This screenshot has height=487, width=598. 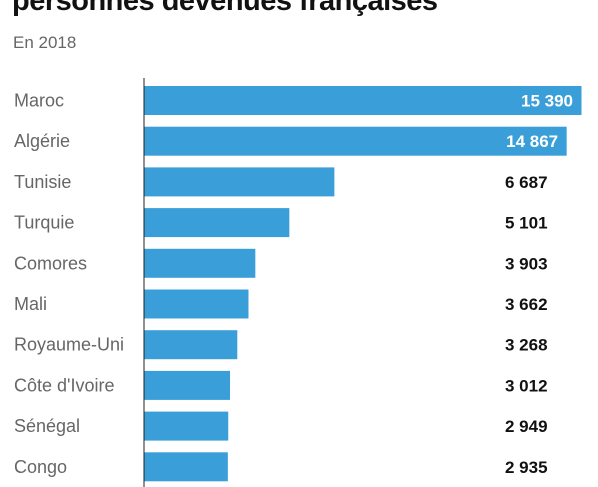 I want to click on value-label: 3 903, so click(x=526, y=263).